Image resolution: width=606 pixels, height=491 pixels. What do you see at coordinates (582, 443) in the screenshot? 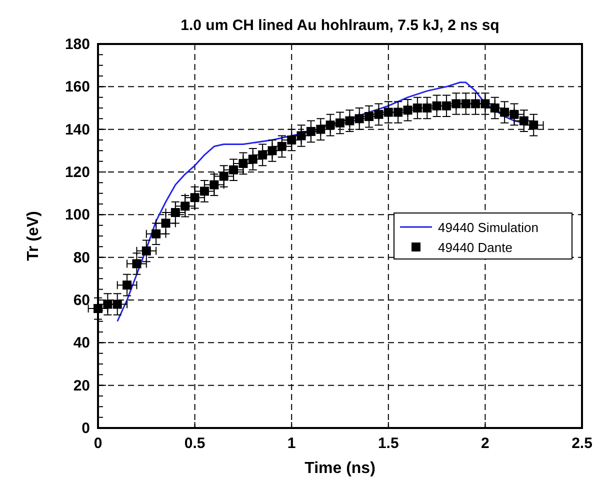
I see `x-tick-label: 2.5` at bounding box center [582, 443].